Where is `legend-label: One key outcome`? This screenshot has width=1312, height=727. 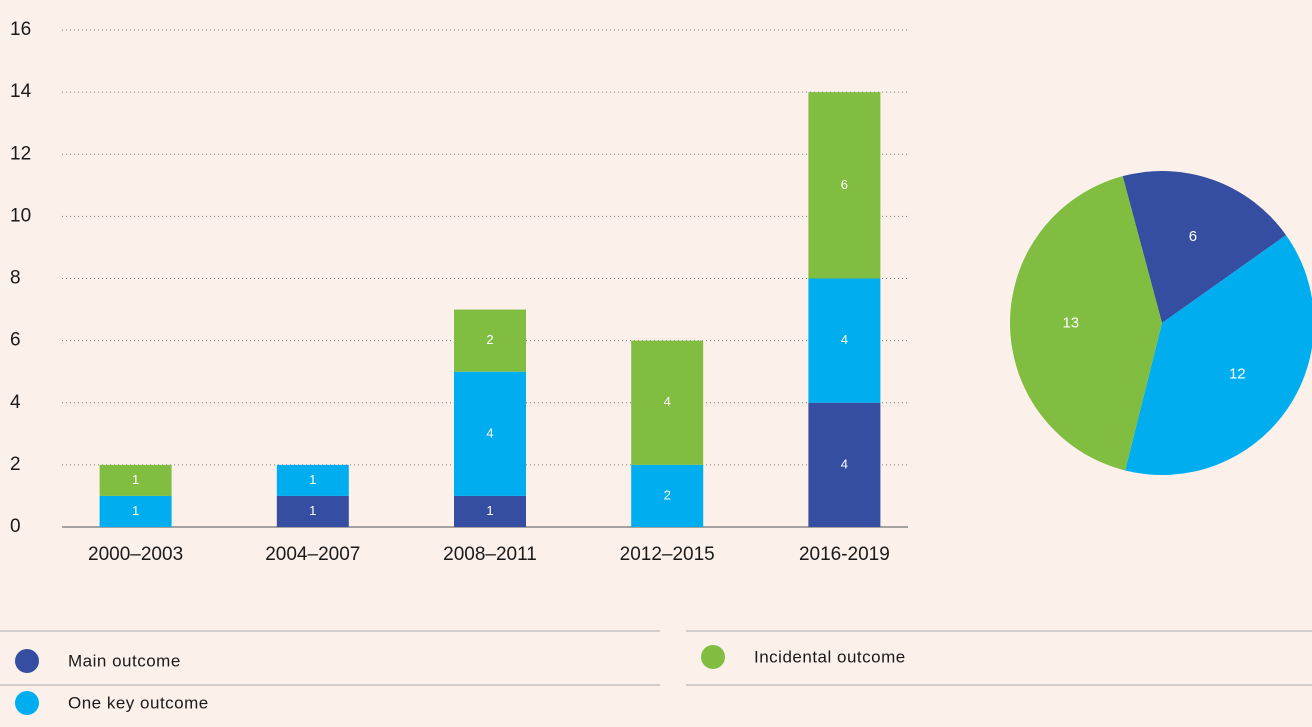 legend-label: One key outcome is located at coordinates (138, 702).